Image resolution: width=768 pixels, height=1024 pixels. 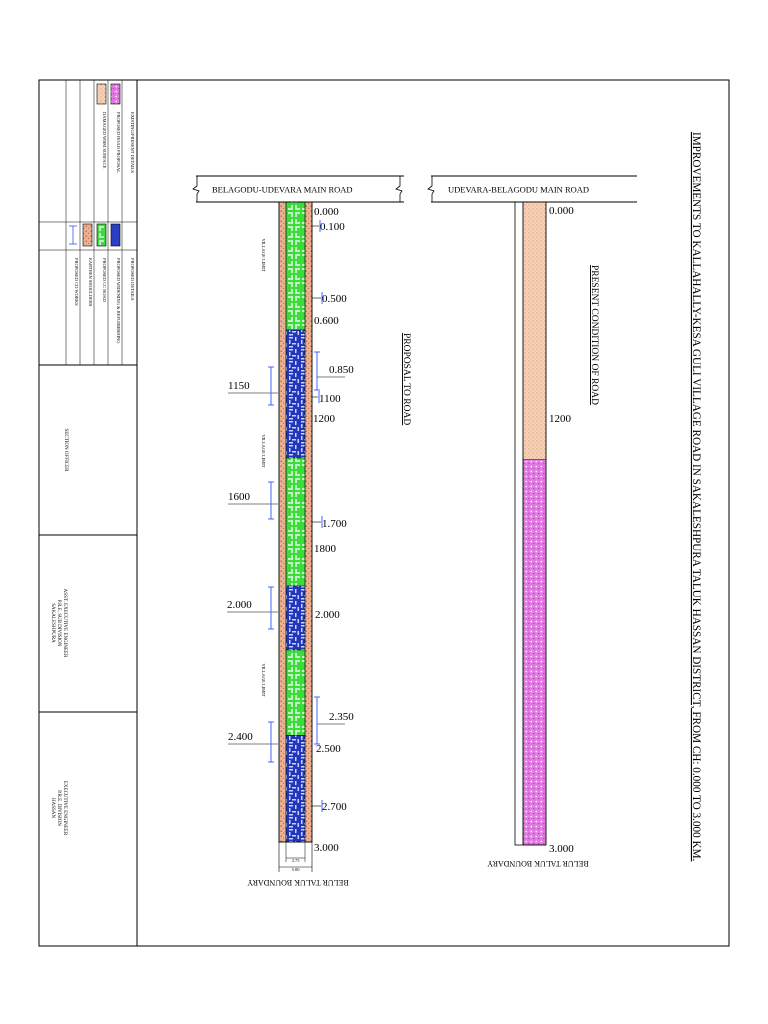 I want to click on present-boundary: BELUR TALUK BOUNDARY, so click(x=538, y=863).